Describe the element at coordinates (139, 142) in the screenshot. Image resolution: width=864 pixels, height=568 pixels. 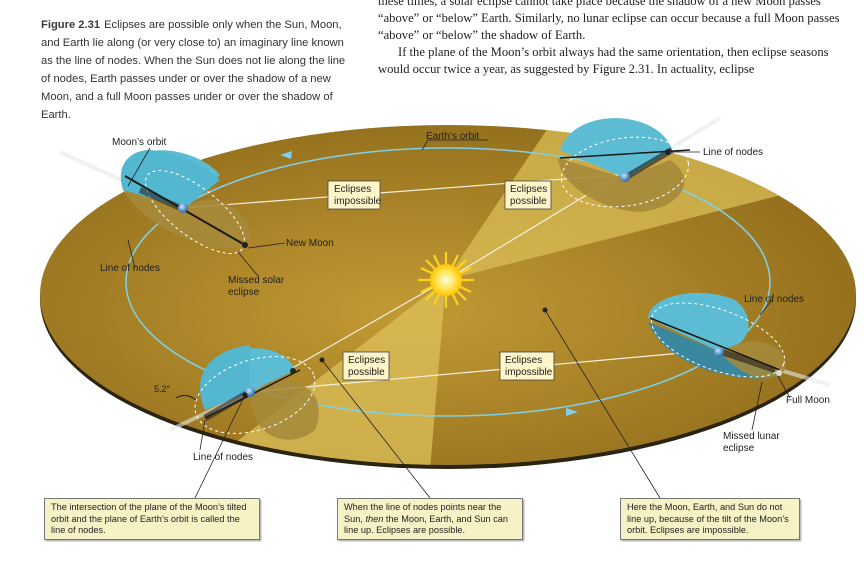
I see `moons-orbit-label: Moon’s orbit` at that location.